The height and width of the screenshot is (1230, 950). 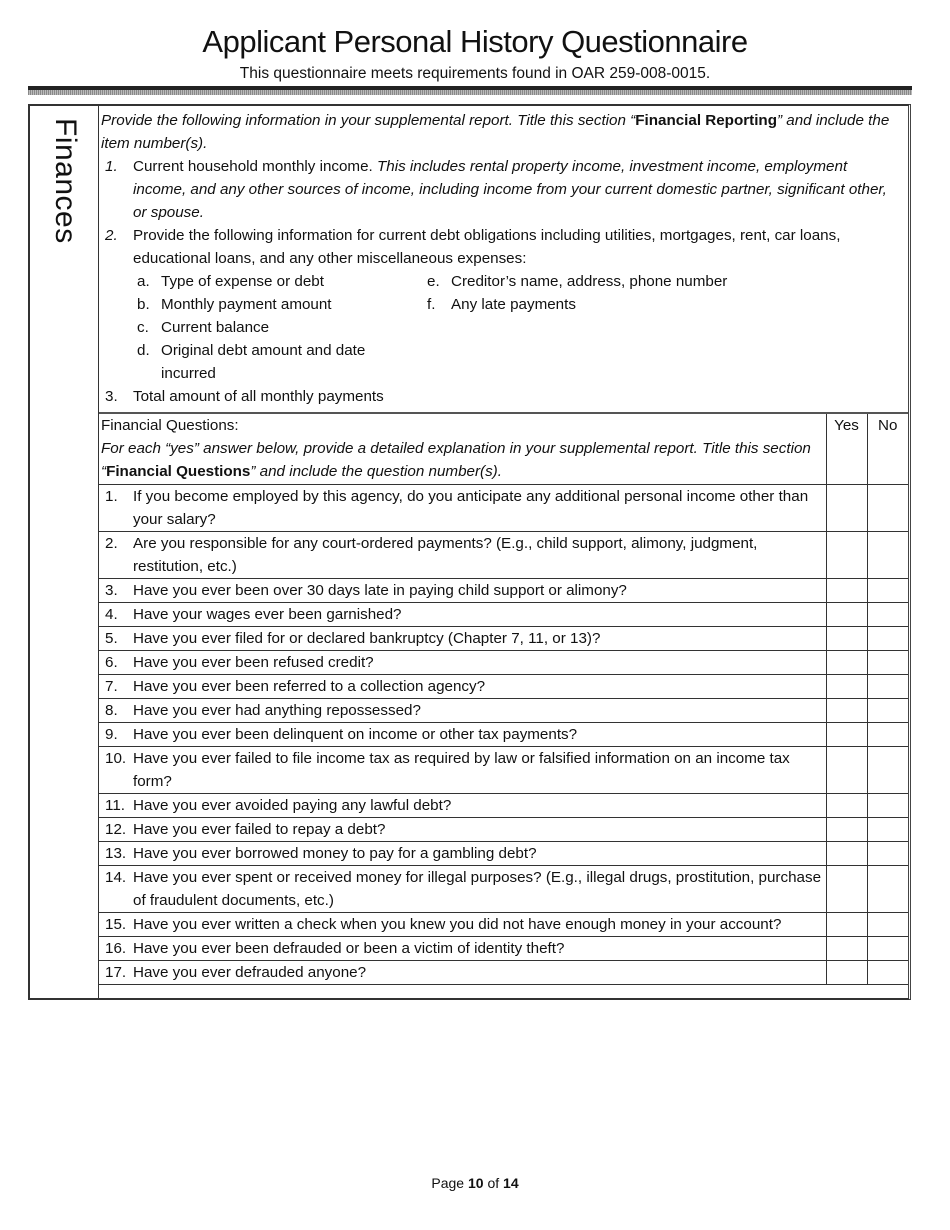 What do you see at coordinates (116, 853) in the screenshot?
I see `question-number: 13.` at bounding box center [116, 853].